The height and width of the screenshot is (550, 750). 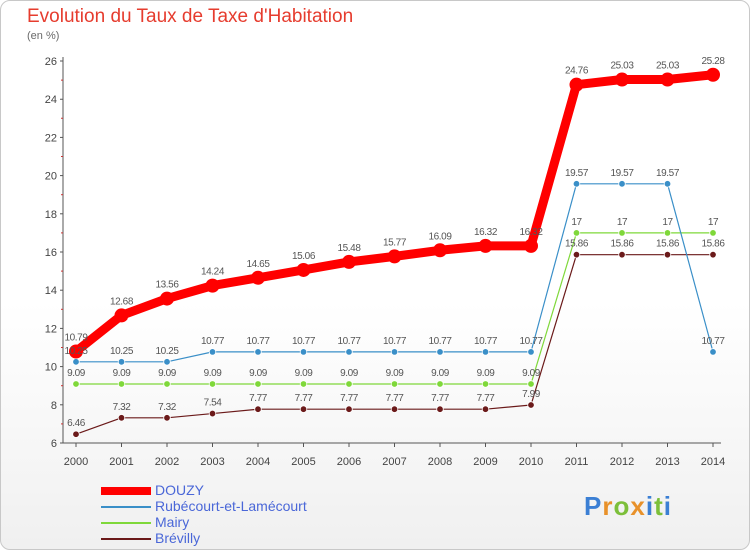 What do you see at coordinates (304, 256) in the screenshot?
I see `data-label: 15.06` at bounding box center [304, 256].